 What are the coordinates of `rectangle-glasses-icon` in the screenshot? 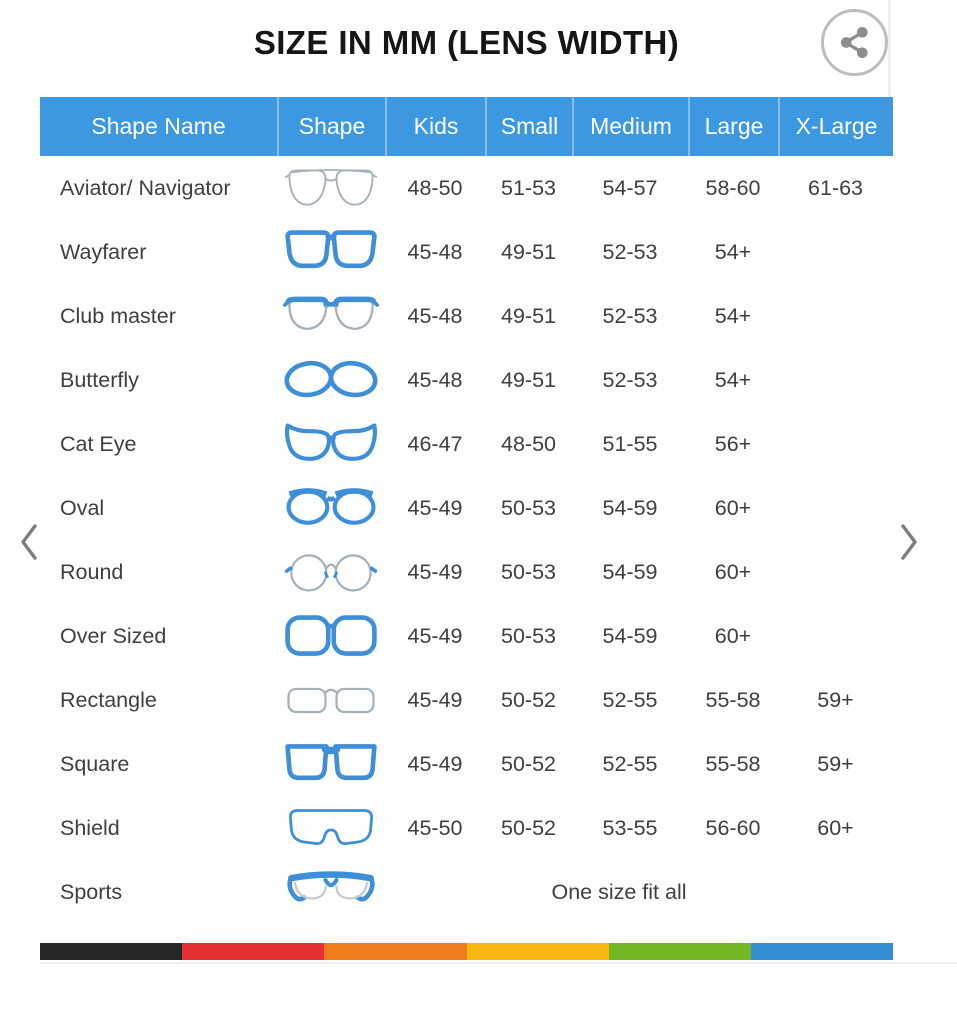 It's located at (331, 700).